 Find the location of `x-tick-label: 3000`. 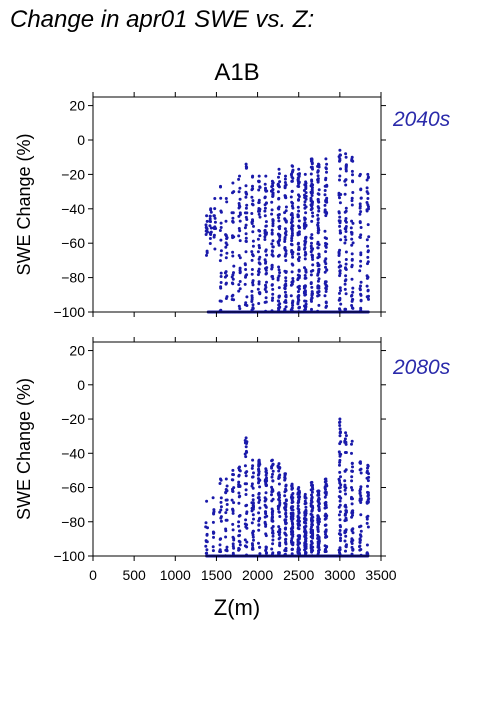

x-tick-label: 3000 is located at coordinates (339, 575).